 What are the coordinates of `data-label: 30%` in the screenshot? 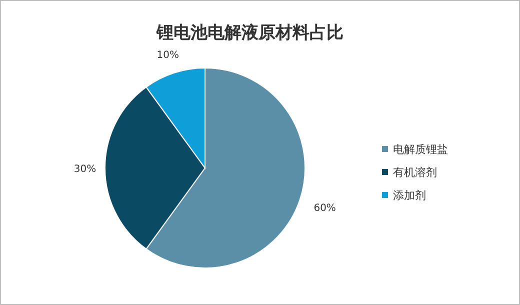 It's located at (85, 169).